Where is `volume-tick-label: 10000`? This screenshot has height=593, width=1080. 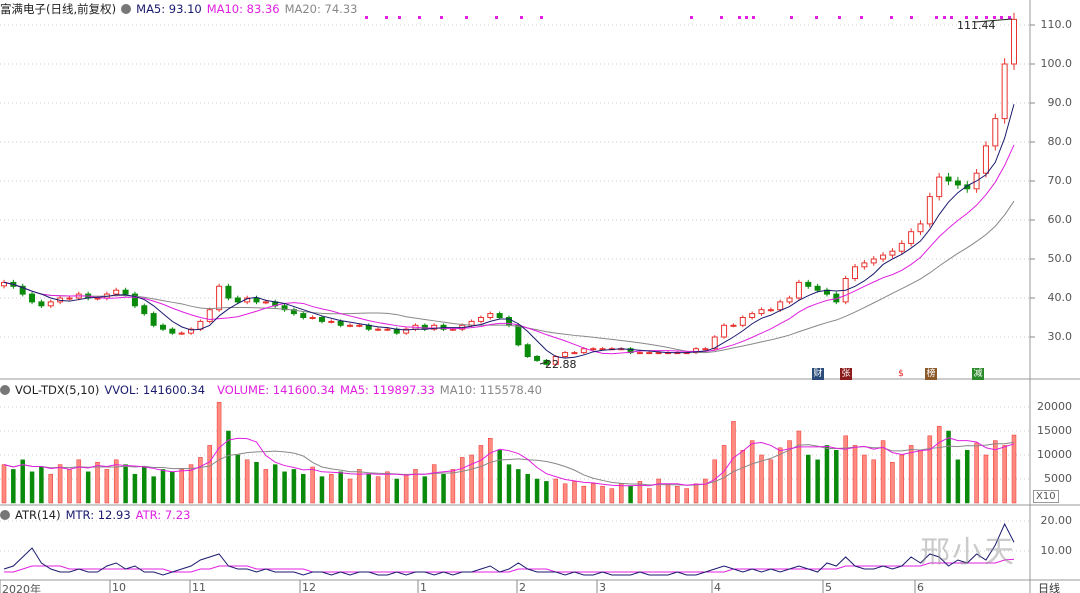 volume-tick-label: 10000 is located at coordinates (1054, 454).